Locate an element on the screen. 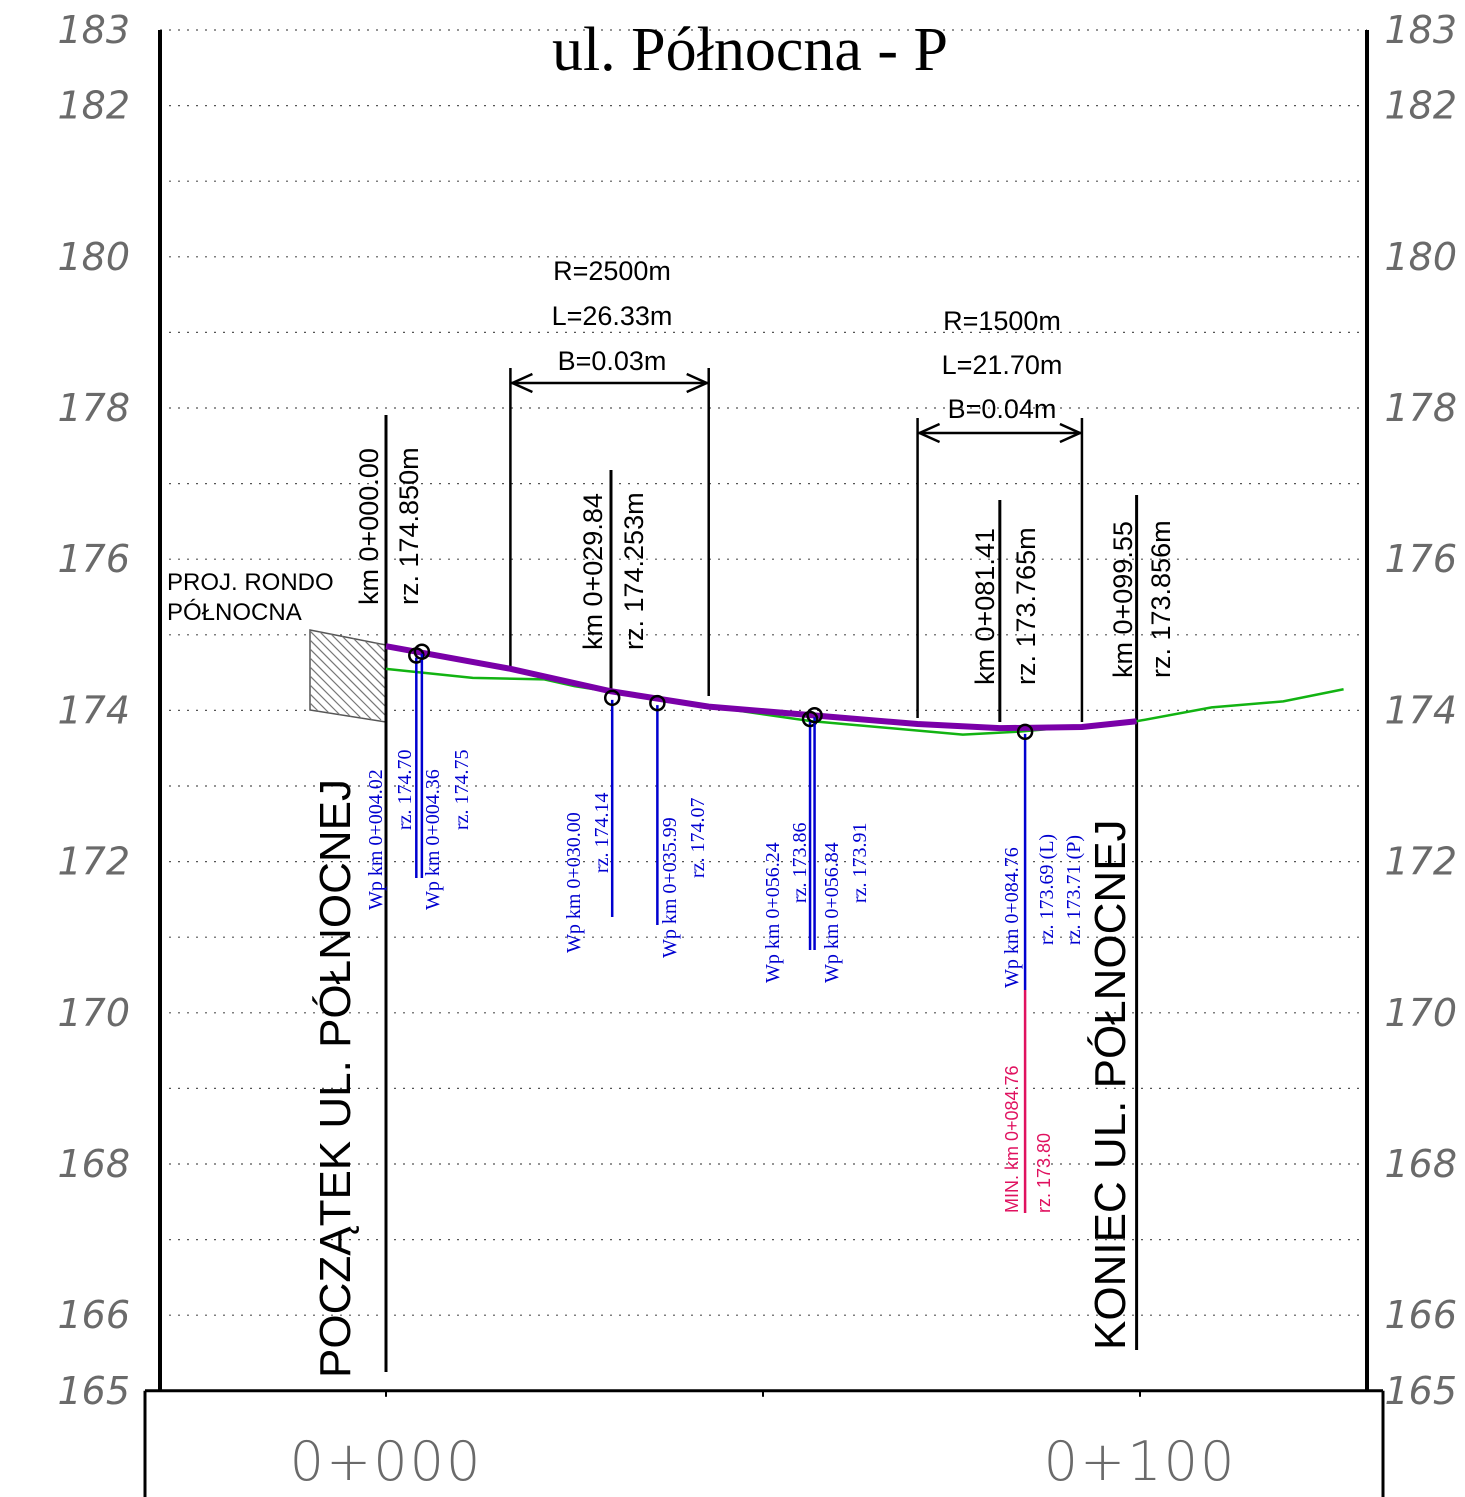 The width and height of the screenshot is (1465, 1497). elev-label-right-178: 178 is located at coordinates (1420, 408).